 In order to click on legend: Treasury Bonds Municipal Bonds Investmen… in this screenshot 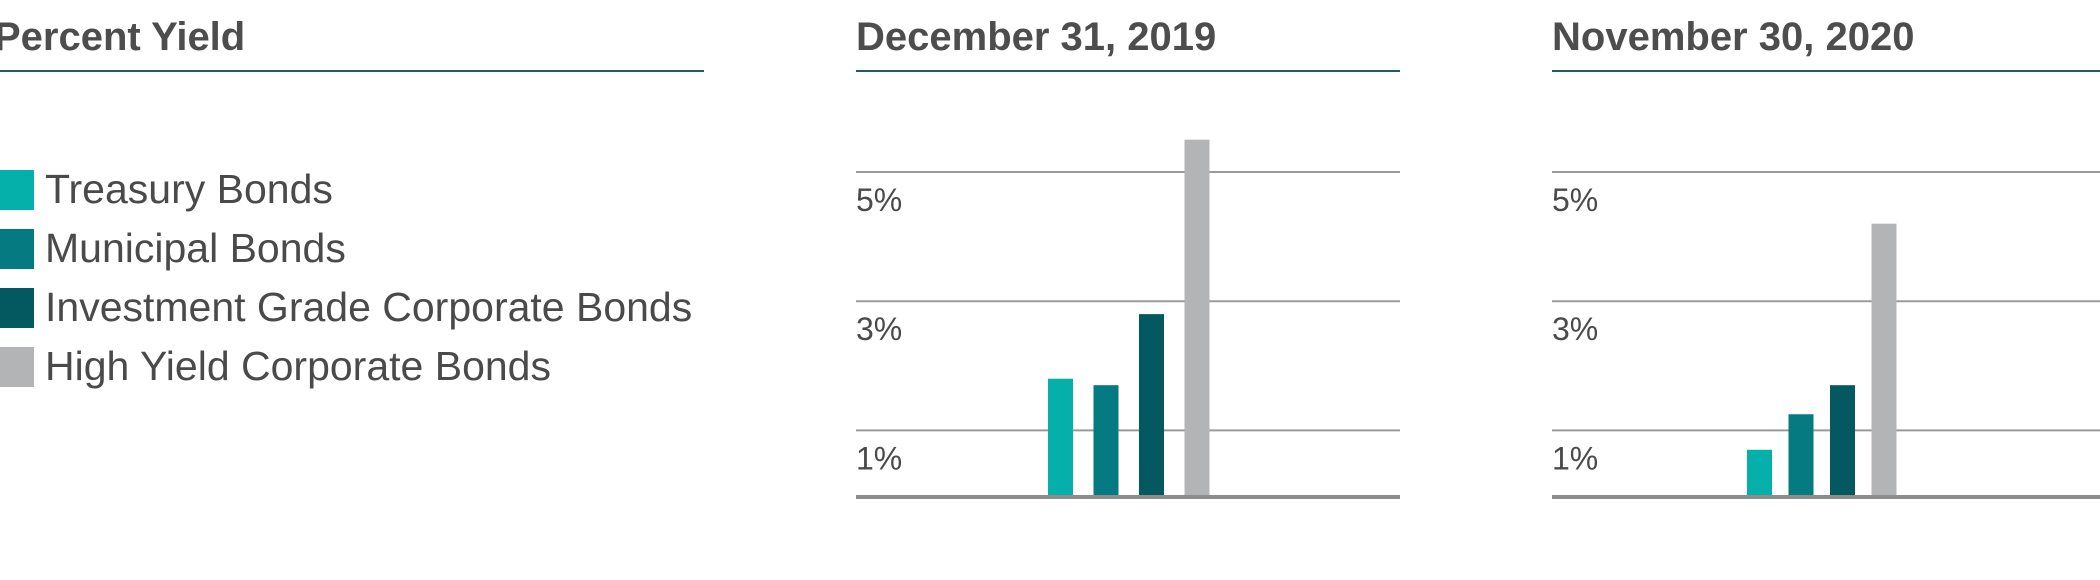, I will do `click(357, 278)`.